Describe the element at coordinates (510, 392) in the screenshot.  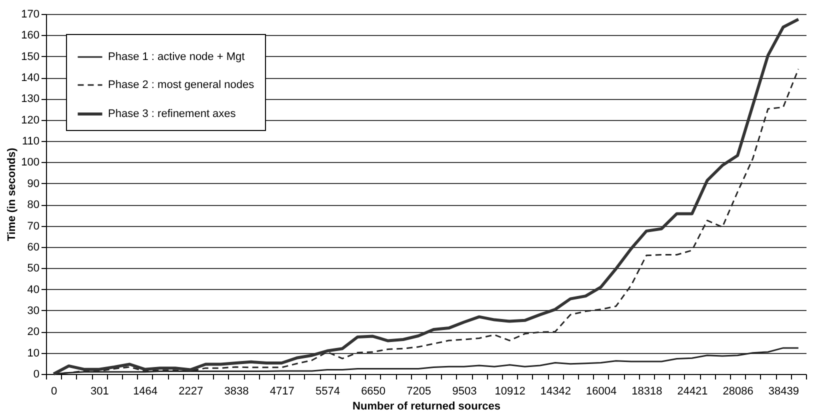
I see `x-tick-label: 10912` at that location.